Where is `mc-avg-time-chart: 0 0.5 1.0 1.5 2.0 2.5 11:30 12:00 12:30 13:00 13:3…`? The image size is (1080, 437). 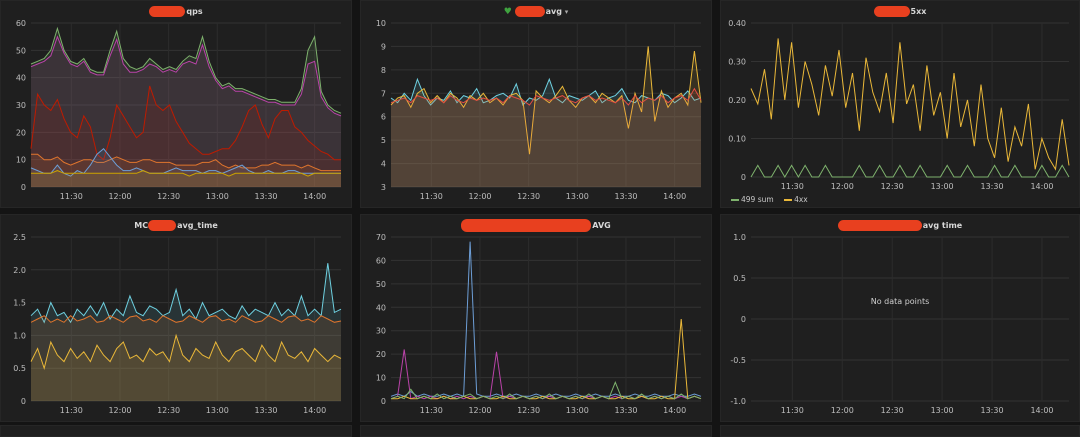 mc-avg-time-chart: 0 0.5 1.0 1.5 2.0 2.5 11:30 12:00 12:30 13:00 13:3… is located at coordinates (177, 324).